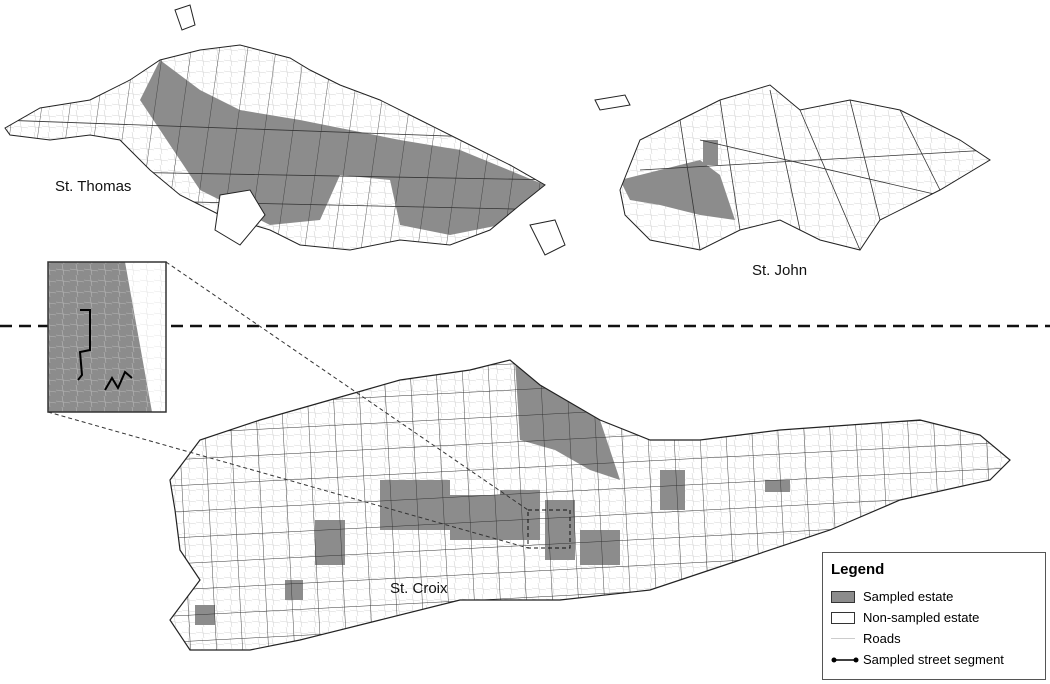  I want to click on legend-item-nonsampled: Non-sampled estate, so click(934, 617).